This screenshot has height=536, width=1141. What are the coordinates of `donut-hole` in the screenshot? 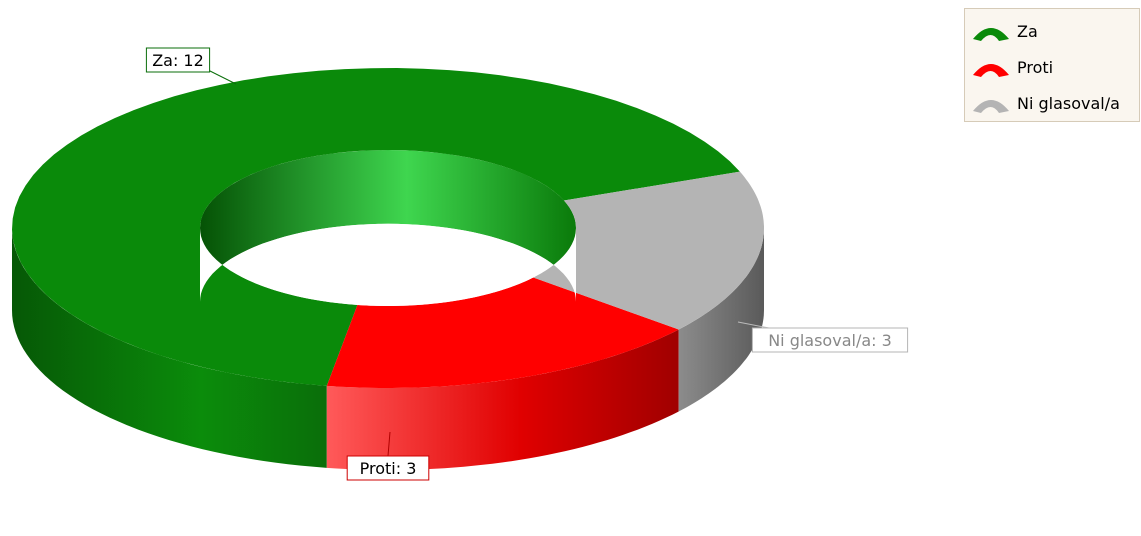 It's located at (388, 264).